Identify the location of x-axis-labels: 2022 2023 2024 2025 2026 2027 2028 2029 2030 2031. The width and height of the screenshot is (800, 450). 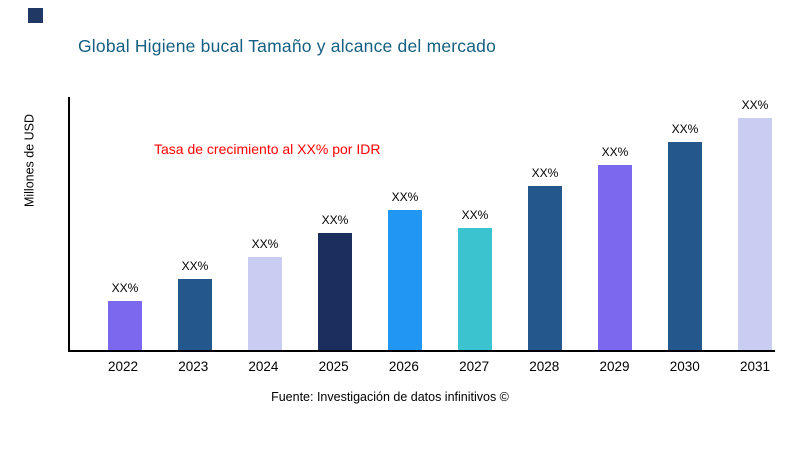
(421, 366).